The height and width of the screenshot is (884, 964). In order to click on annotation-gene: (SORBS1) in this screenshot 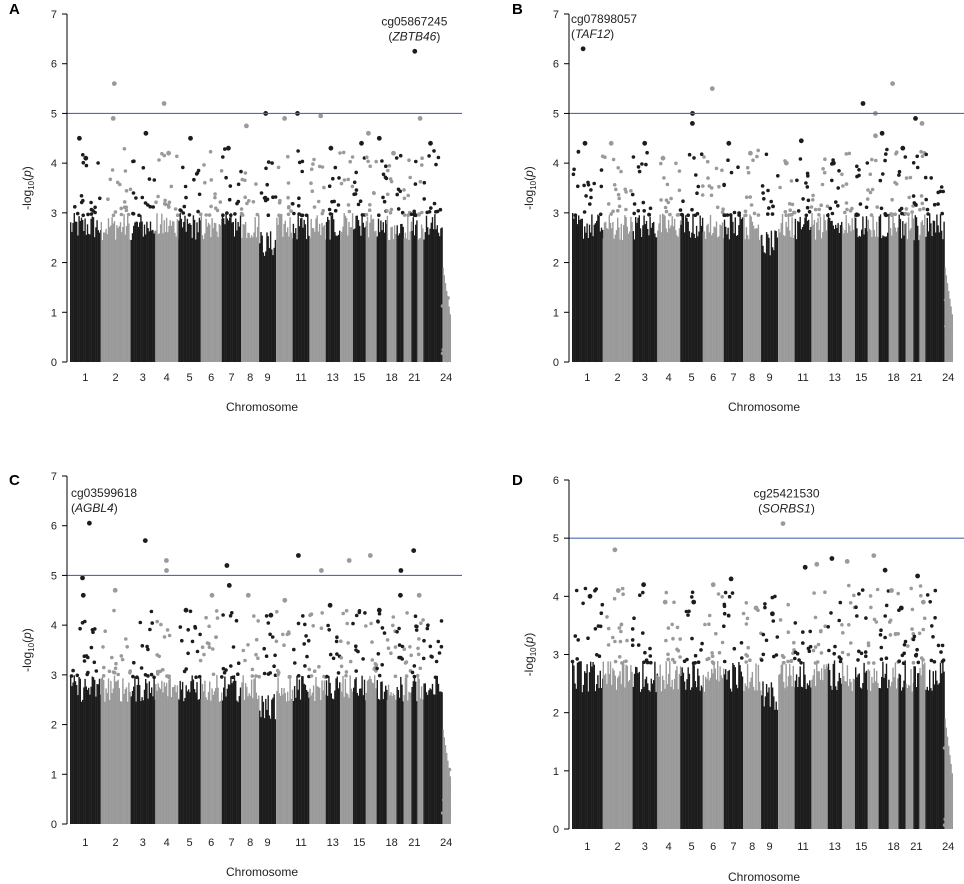, I will do `click(786, 509)`.